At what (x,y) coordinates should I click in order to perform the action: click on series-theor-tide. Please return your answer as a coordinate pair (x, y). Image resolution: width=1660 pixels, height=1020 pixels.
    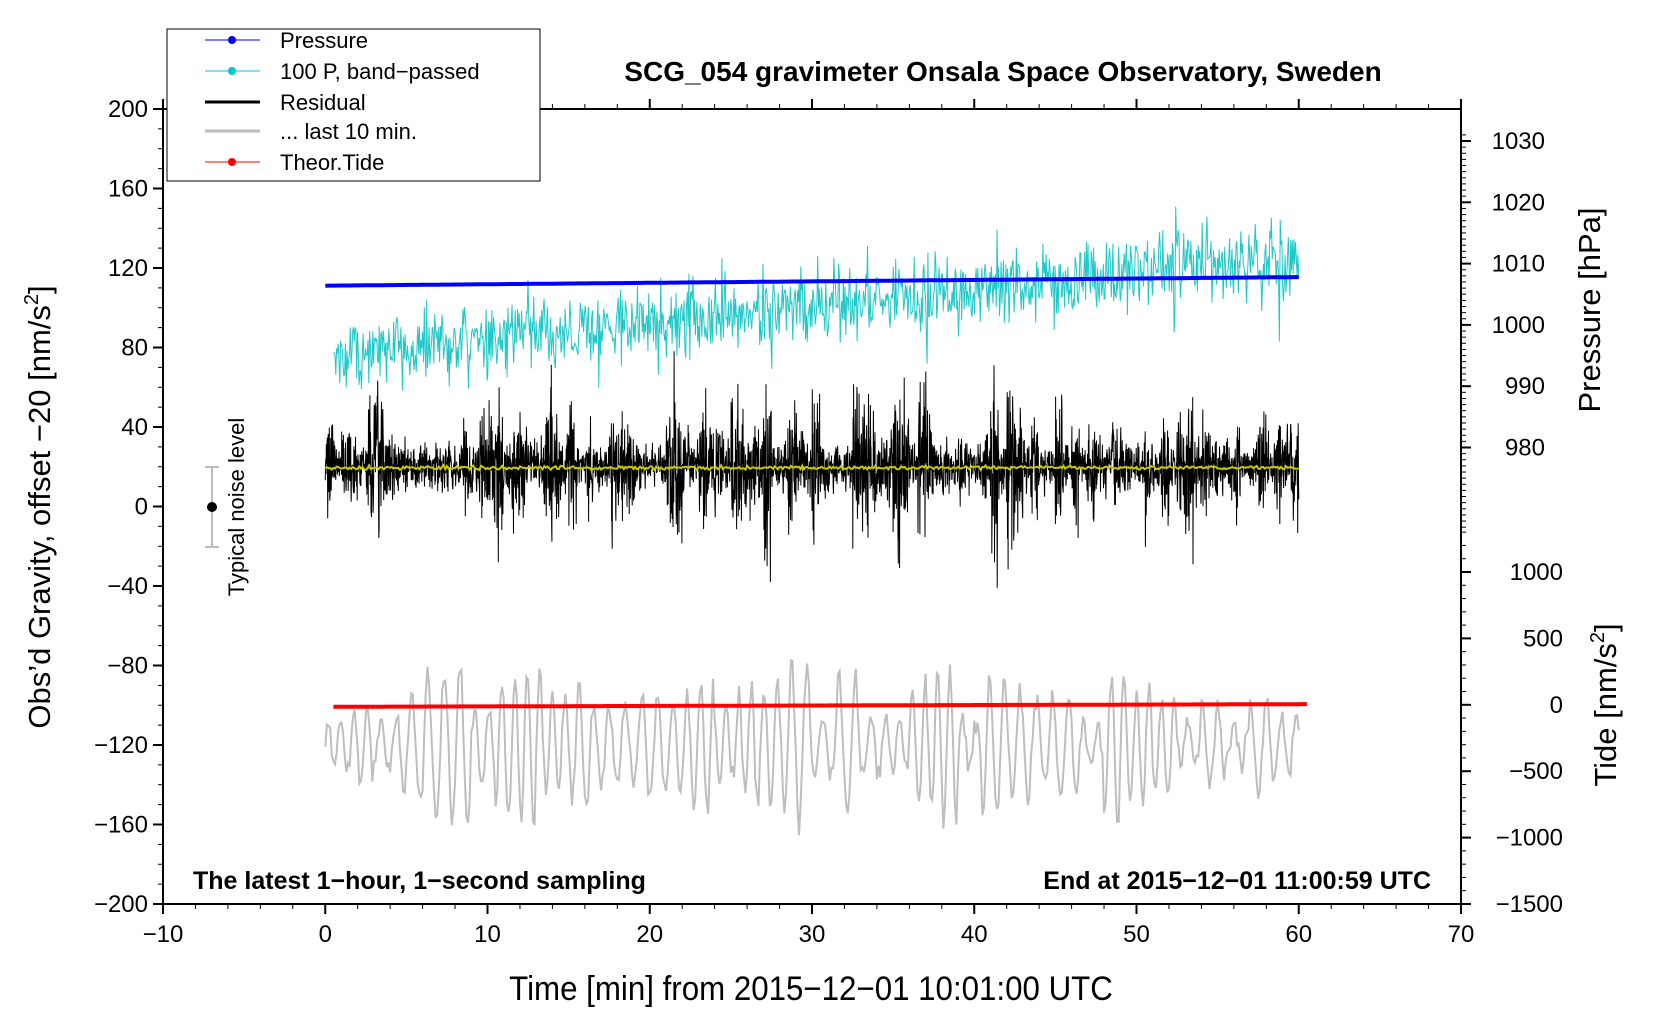
    Looking at the image, I should click on (820, 705).